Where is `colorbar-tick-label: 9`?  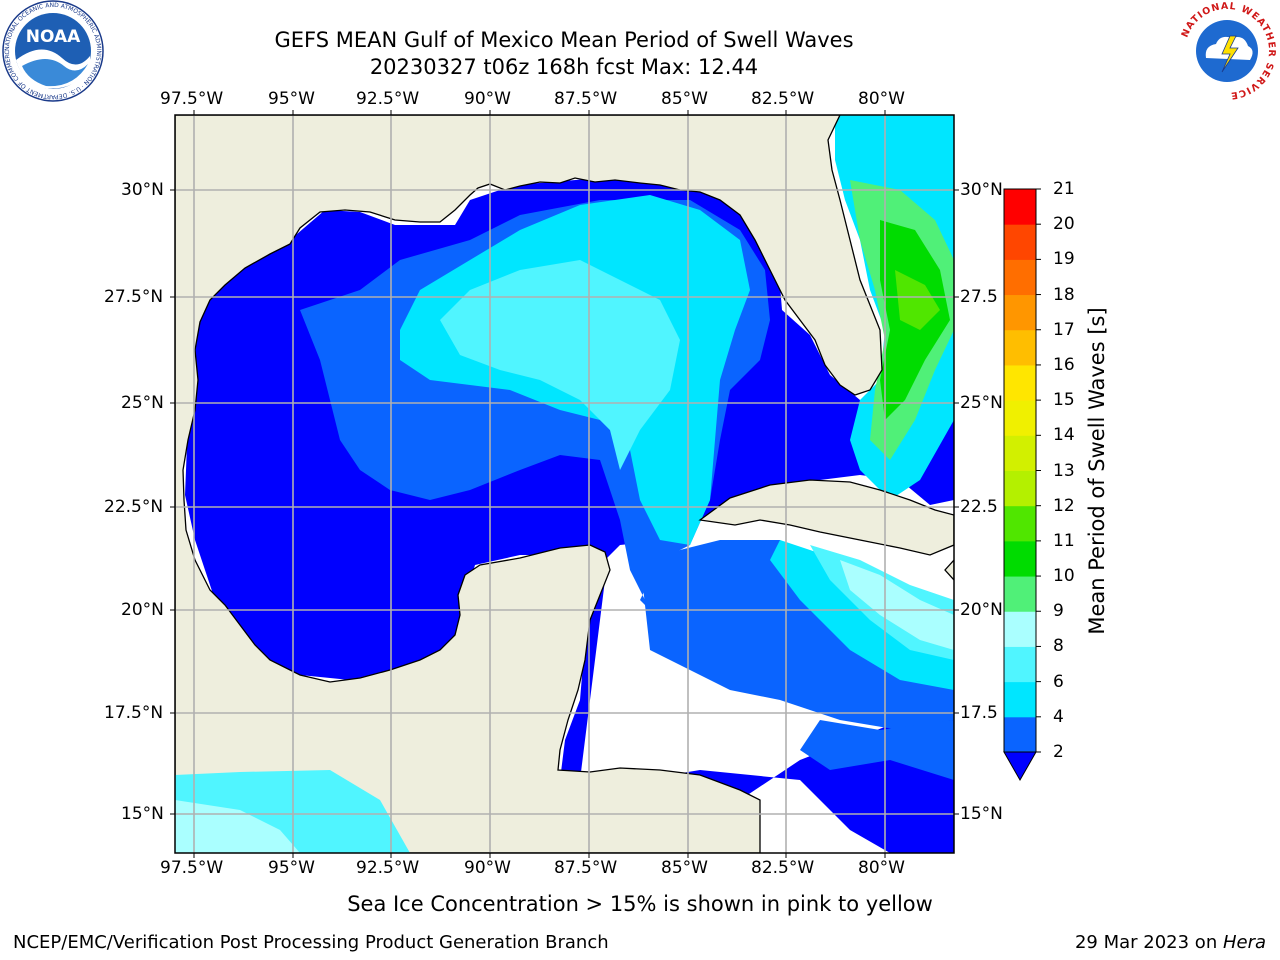
colorbar-tick-label: 9 is located at coordinates (1058, 611).